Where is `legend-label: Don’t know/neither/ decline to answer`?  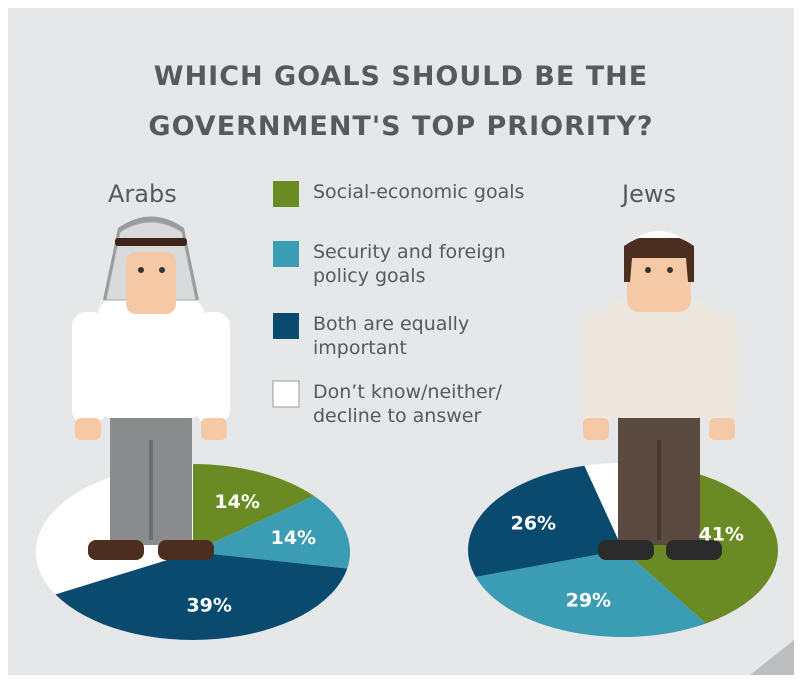 legend-label: Don’t know/neither/ decline to answer is located at coordinates (407, 404).